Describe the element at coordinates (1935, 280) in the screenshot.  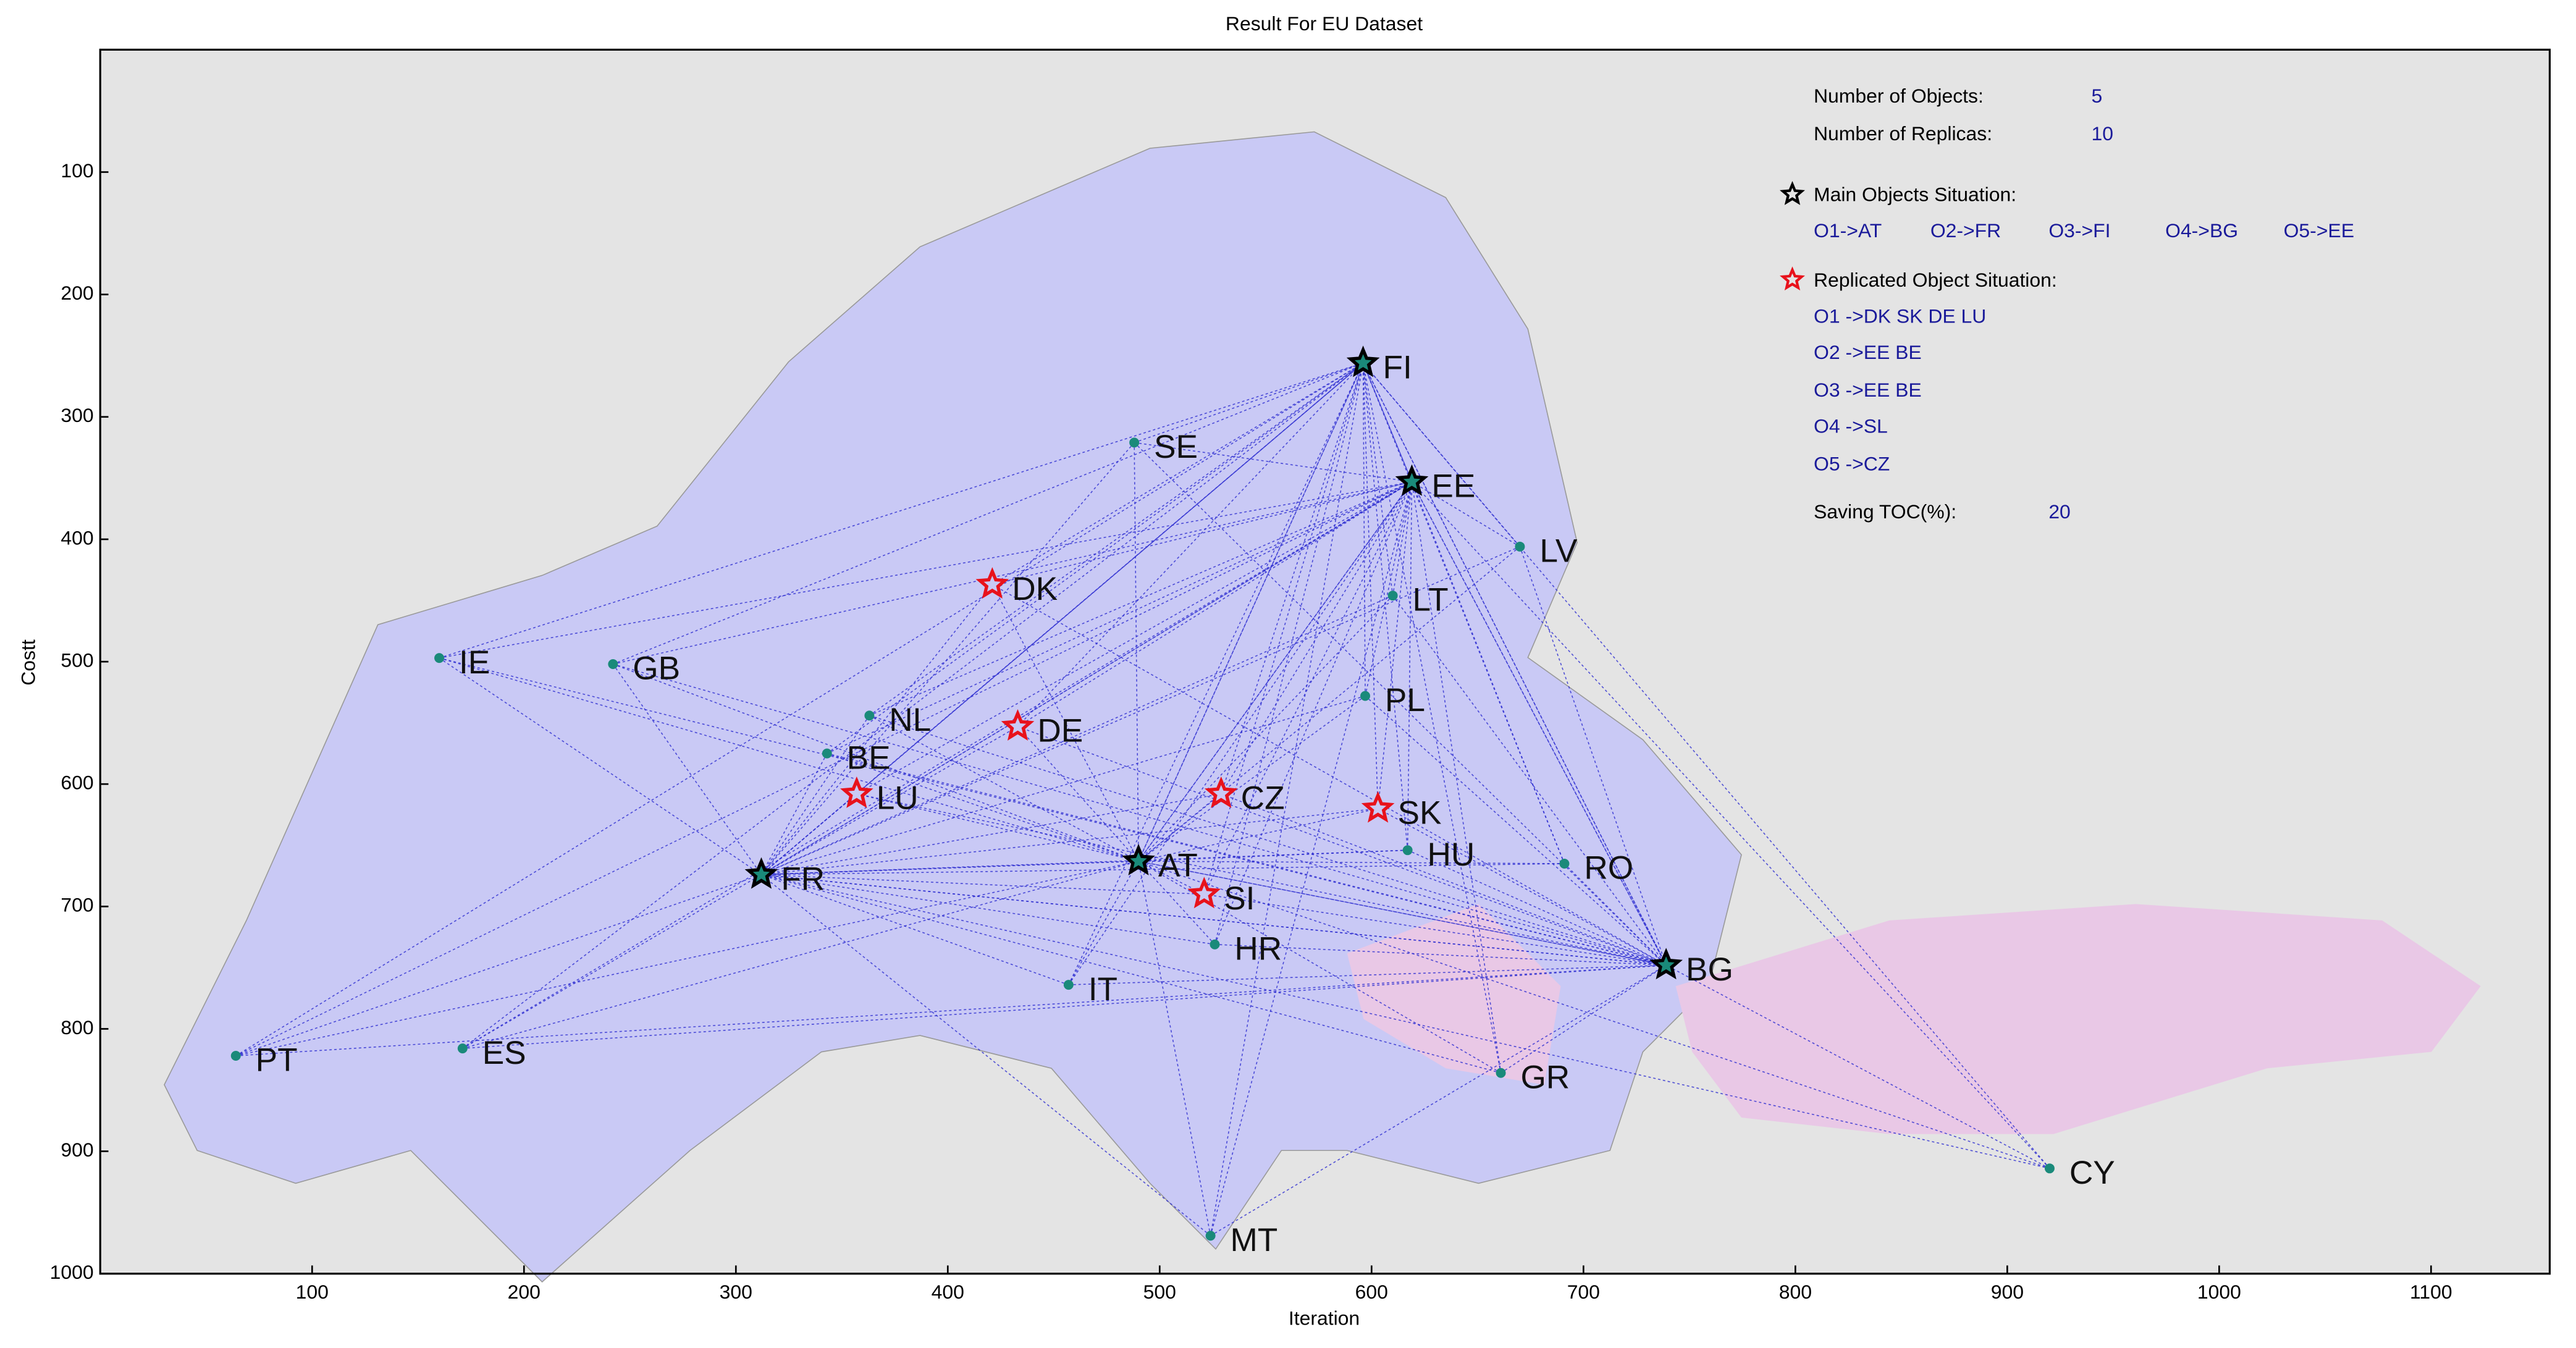
I see `info-label: Replicated Object Situation:` at that location.